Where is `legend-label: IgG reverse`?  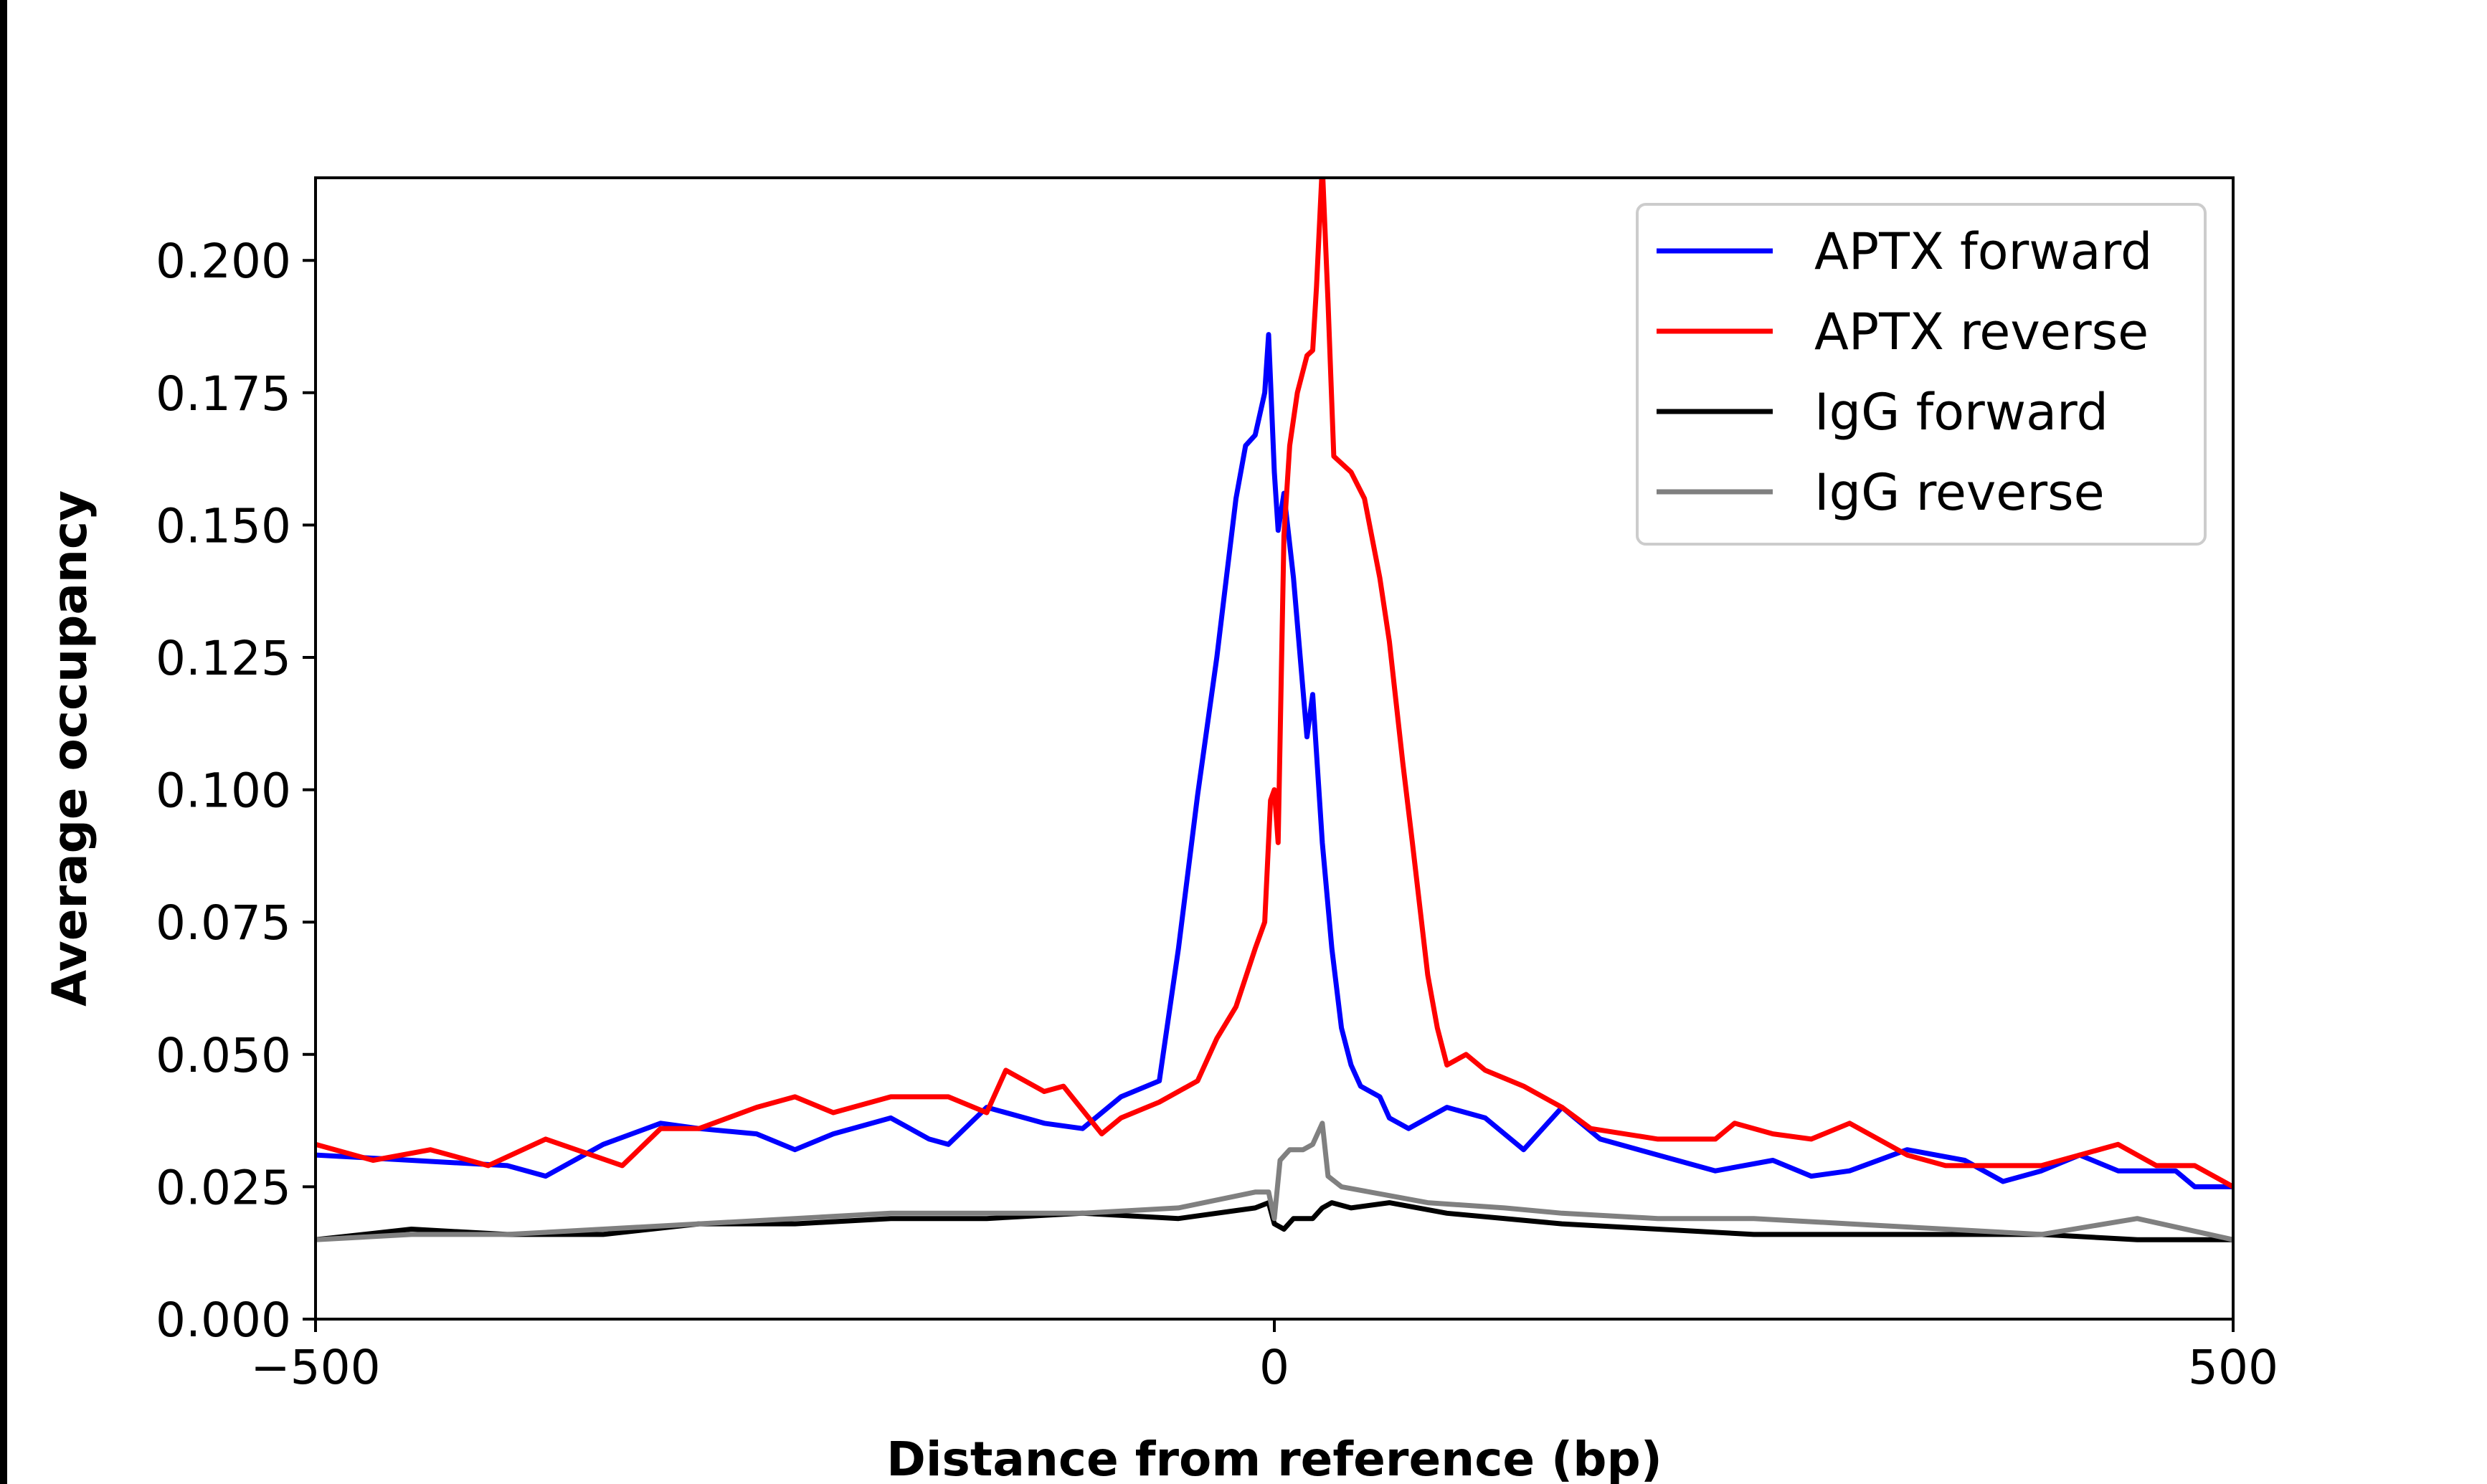 legend-label: IgG reverse is located at coordinates (1960, 493).